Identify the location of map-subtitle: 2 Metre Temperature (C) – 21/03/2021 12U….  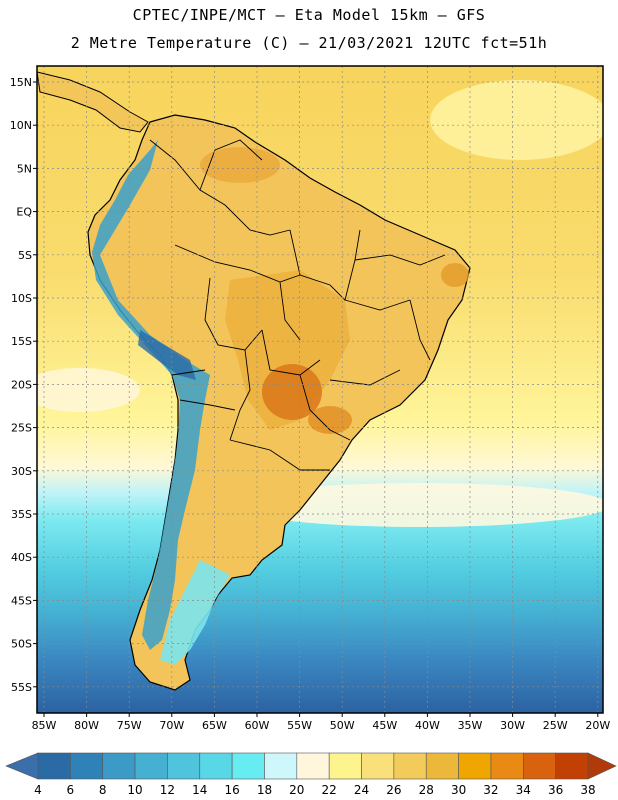
(309, 43).